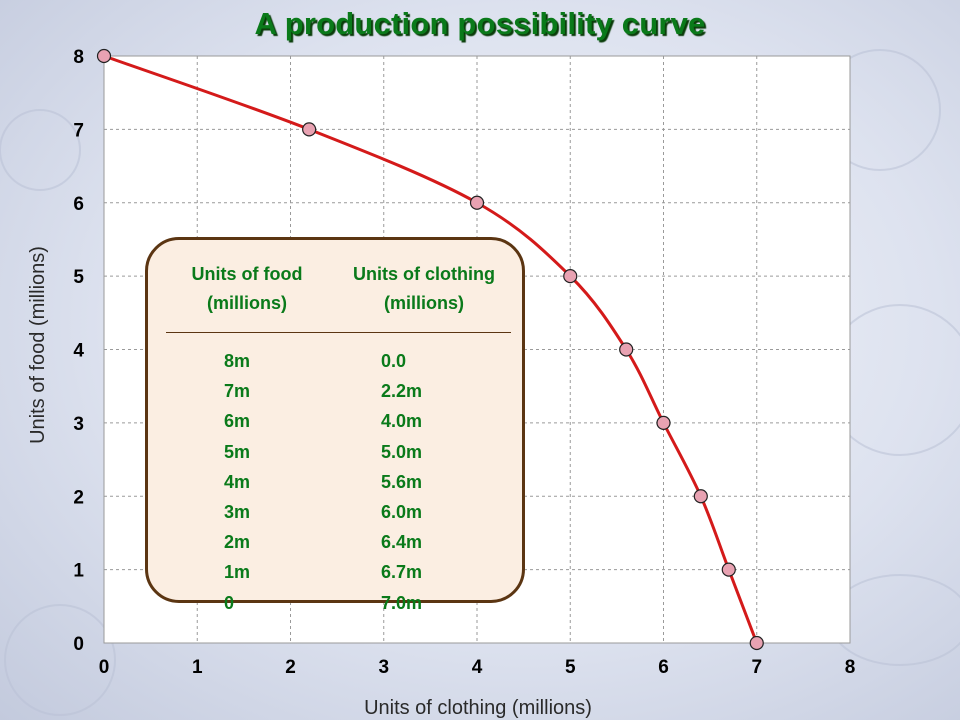 The width and height of the screenshot is (960, 720). I want to click on table-divider, so click(338, 332).